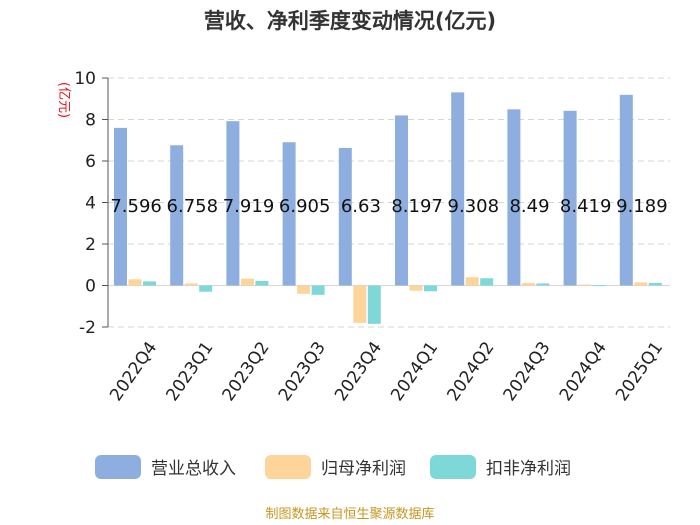 The height and width of the screenshot is (525, 700). Describe the element at coordinates (361, 206) in the screenshot. I see `data-label: 6.63` at that location.